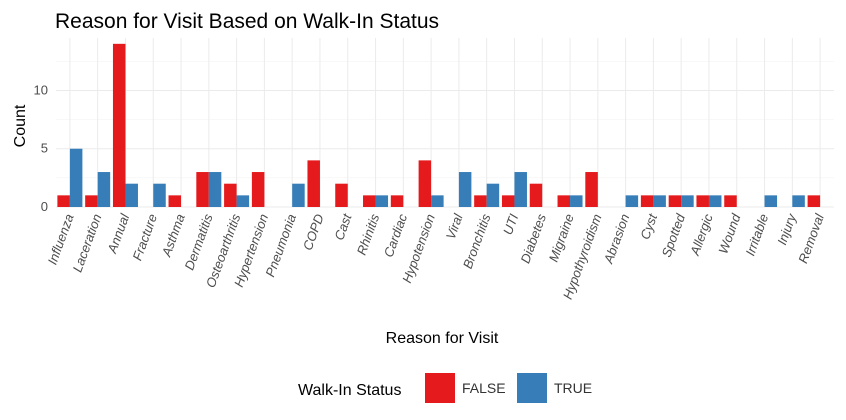  I want to click on bar-viral-true, so click(465, 189).